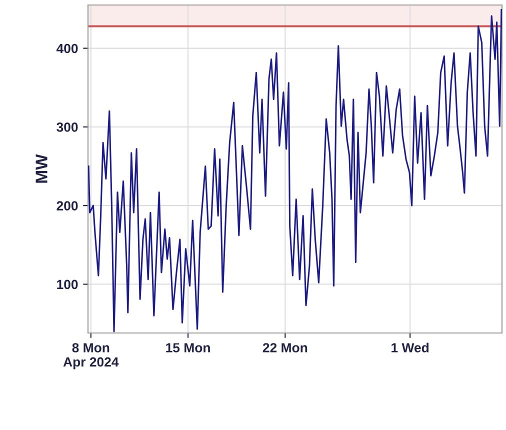  I want to click on x-tick-label: 8 Mon Apr 2024, so click(91, 356).